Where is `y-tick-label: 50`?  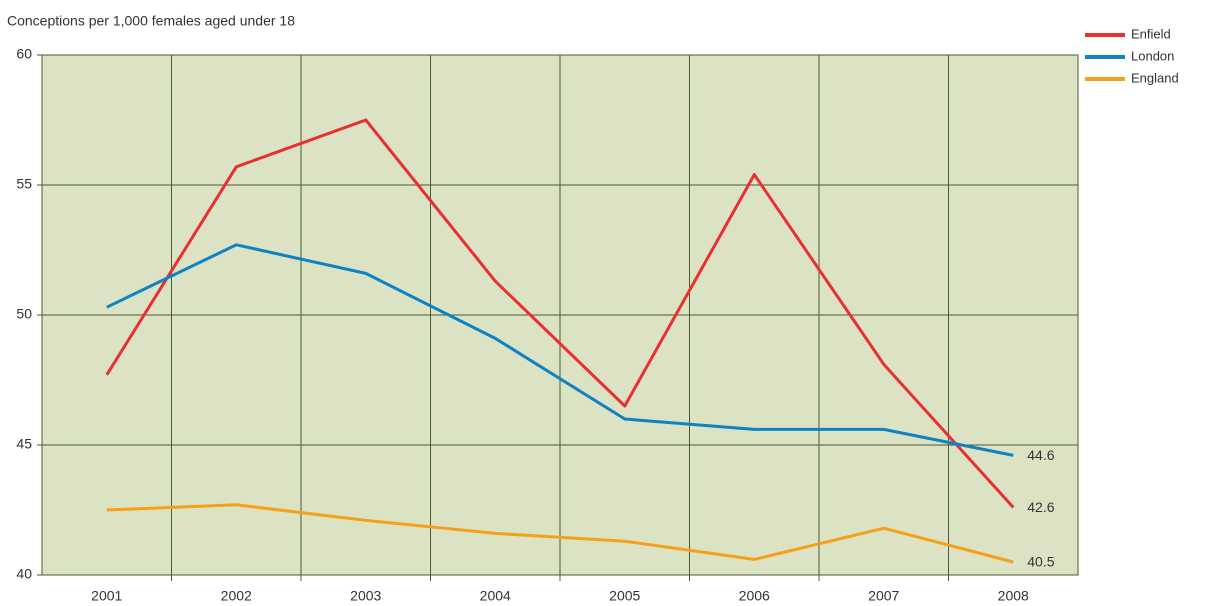
y-tick-label: 50 is located at coordinates (24, 314).